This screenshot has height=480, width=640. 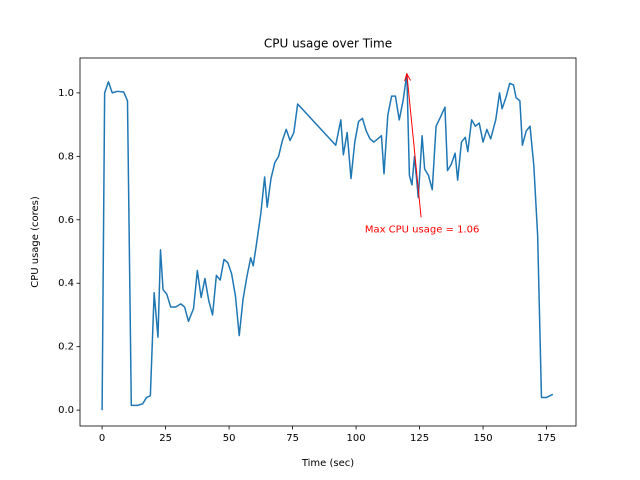 What do you see at coordinates (165, 438) in the screenshot?
I see `x-tick-label: 25` at bounding box center [165, 438].